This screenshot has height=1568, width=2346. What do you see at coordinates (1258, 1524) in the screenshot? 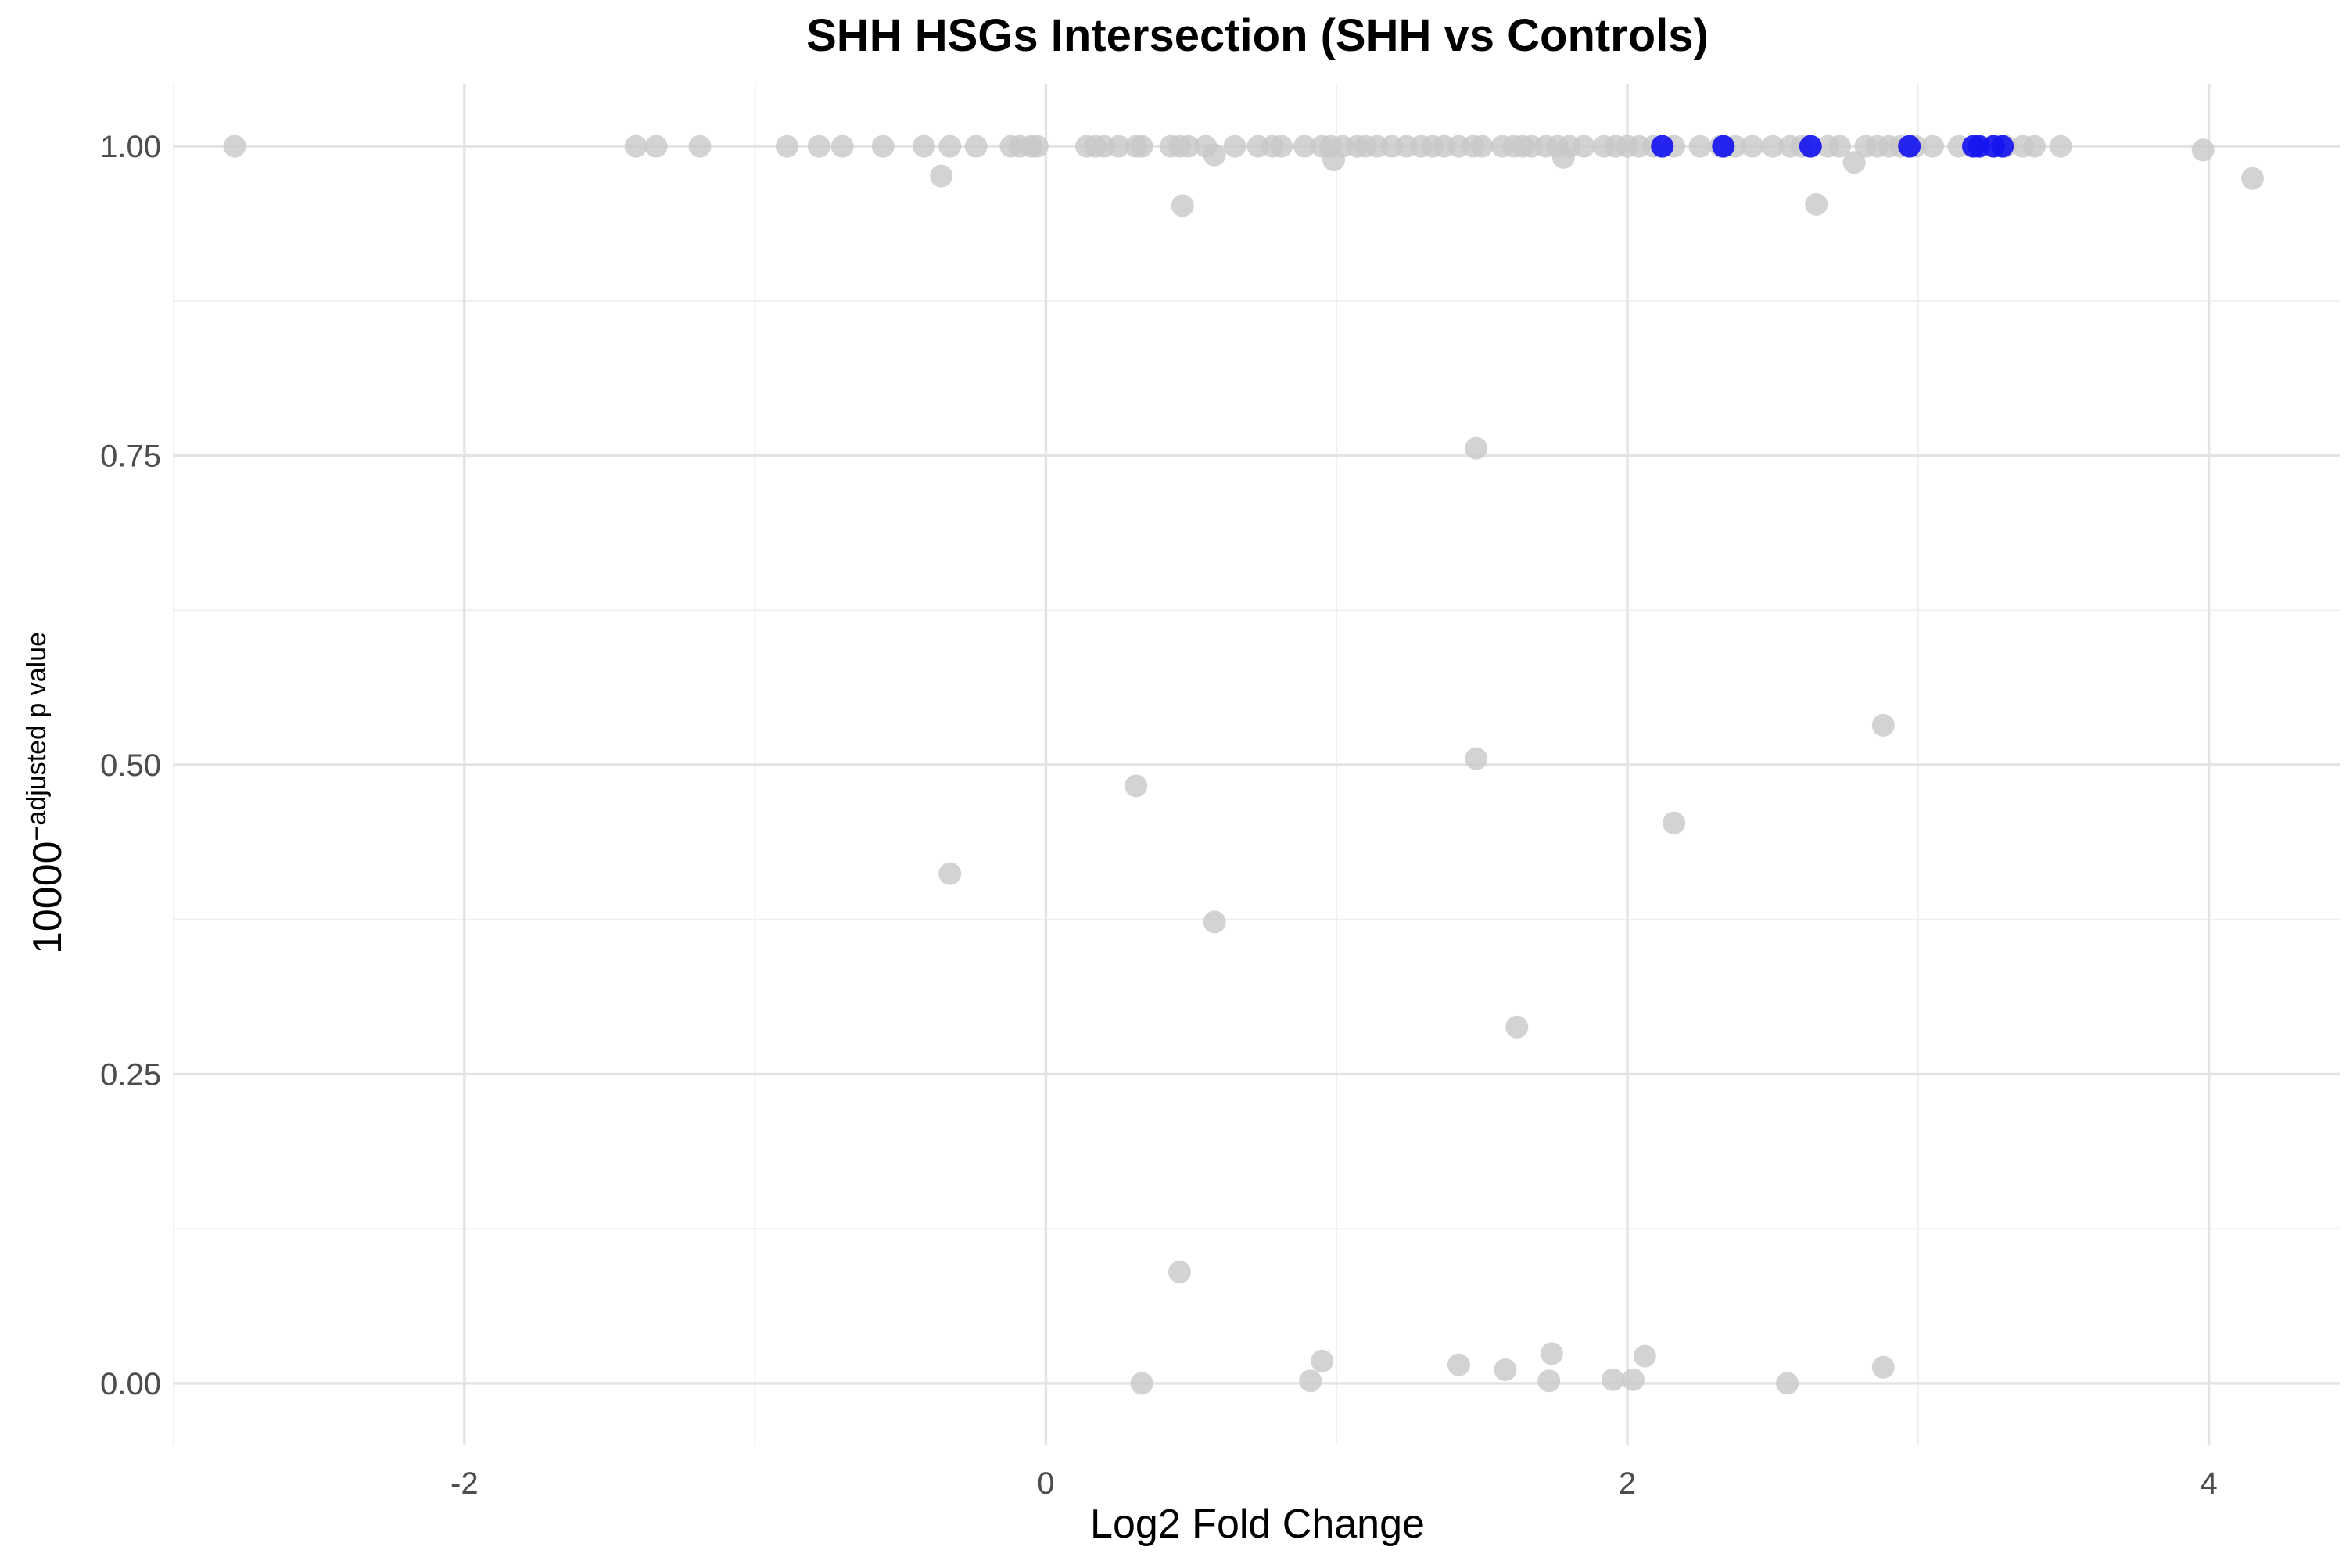
I see `x-axis-title: Log2 Fold Change` at bounding box center [1258, 1524].